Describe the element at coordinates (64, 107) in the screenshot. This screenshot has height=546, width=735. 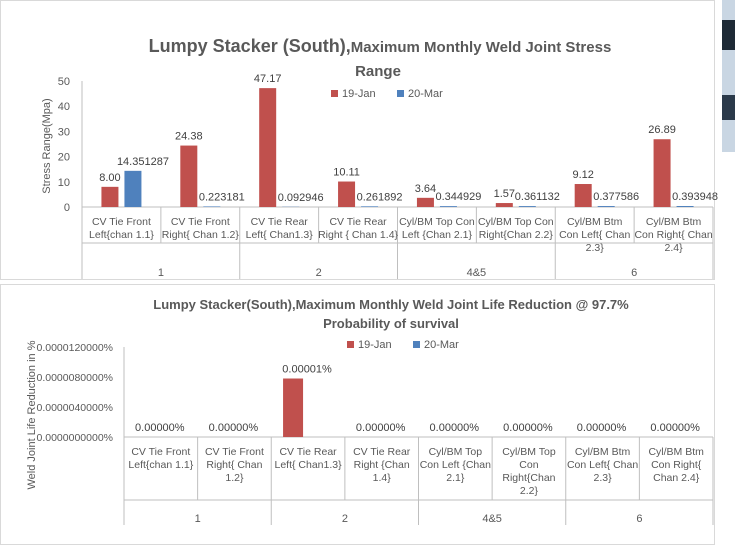
I see `chart1-y-tick-label: 40` at that location.